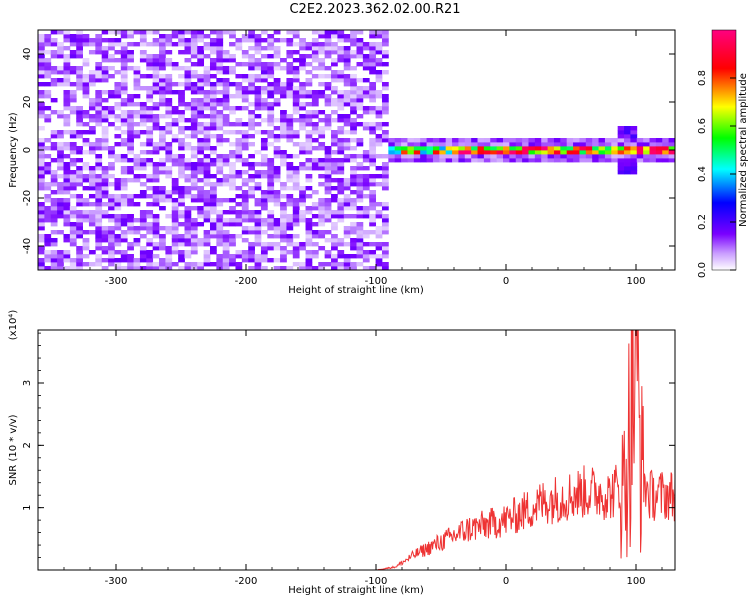 The image size is (750, 600). I want to click on y-tick-label: -20, so click(27, 198).